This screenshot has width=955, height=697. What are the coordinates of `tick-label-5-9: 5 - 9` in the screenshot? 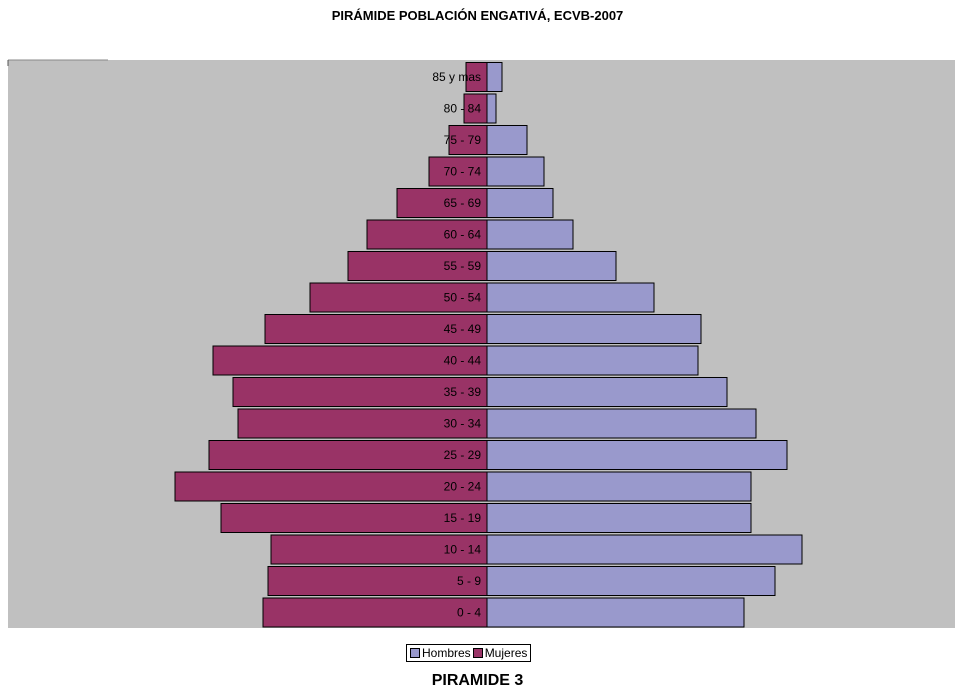 It's located at (469, 581).